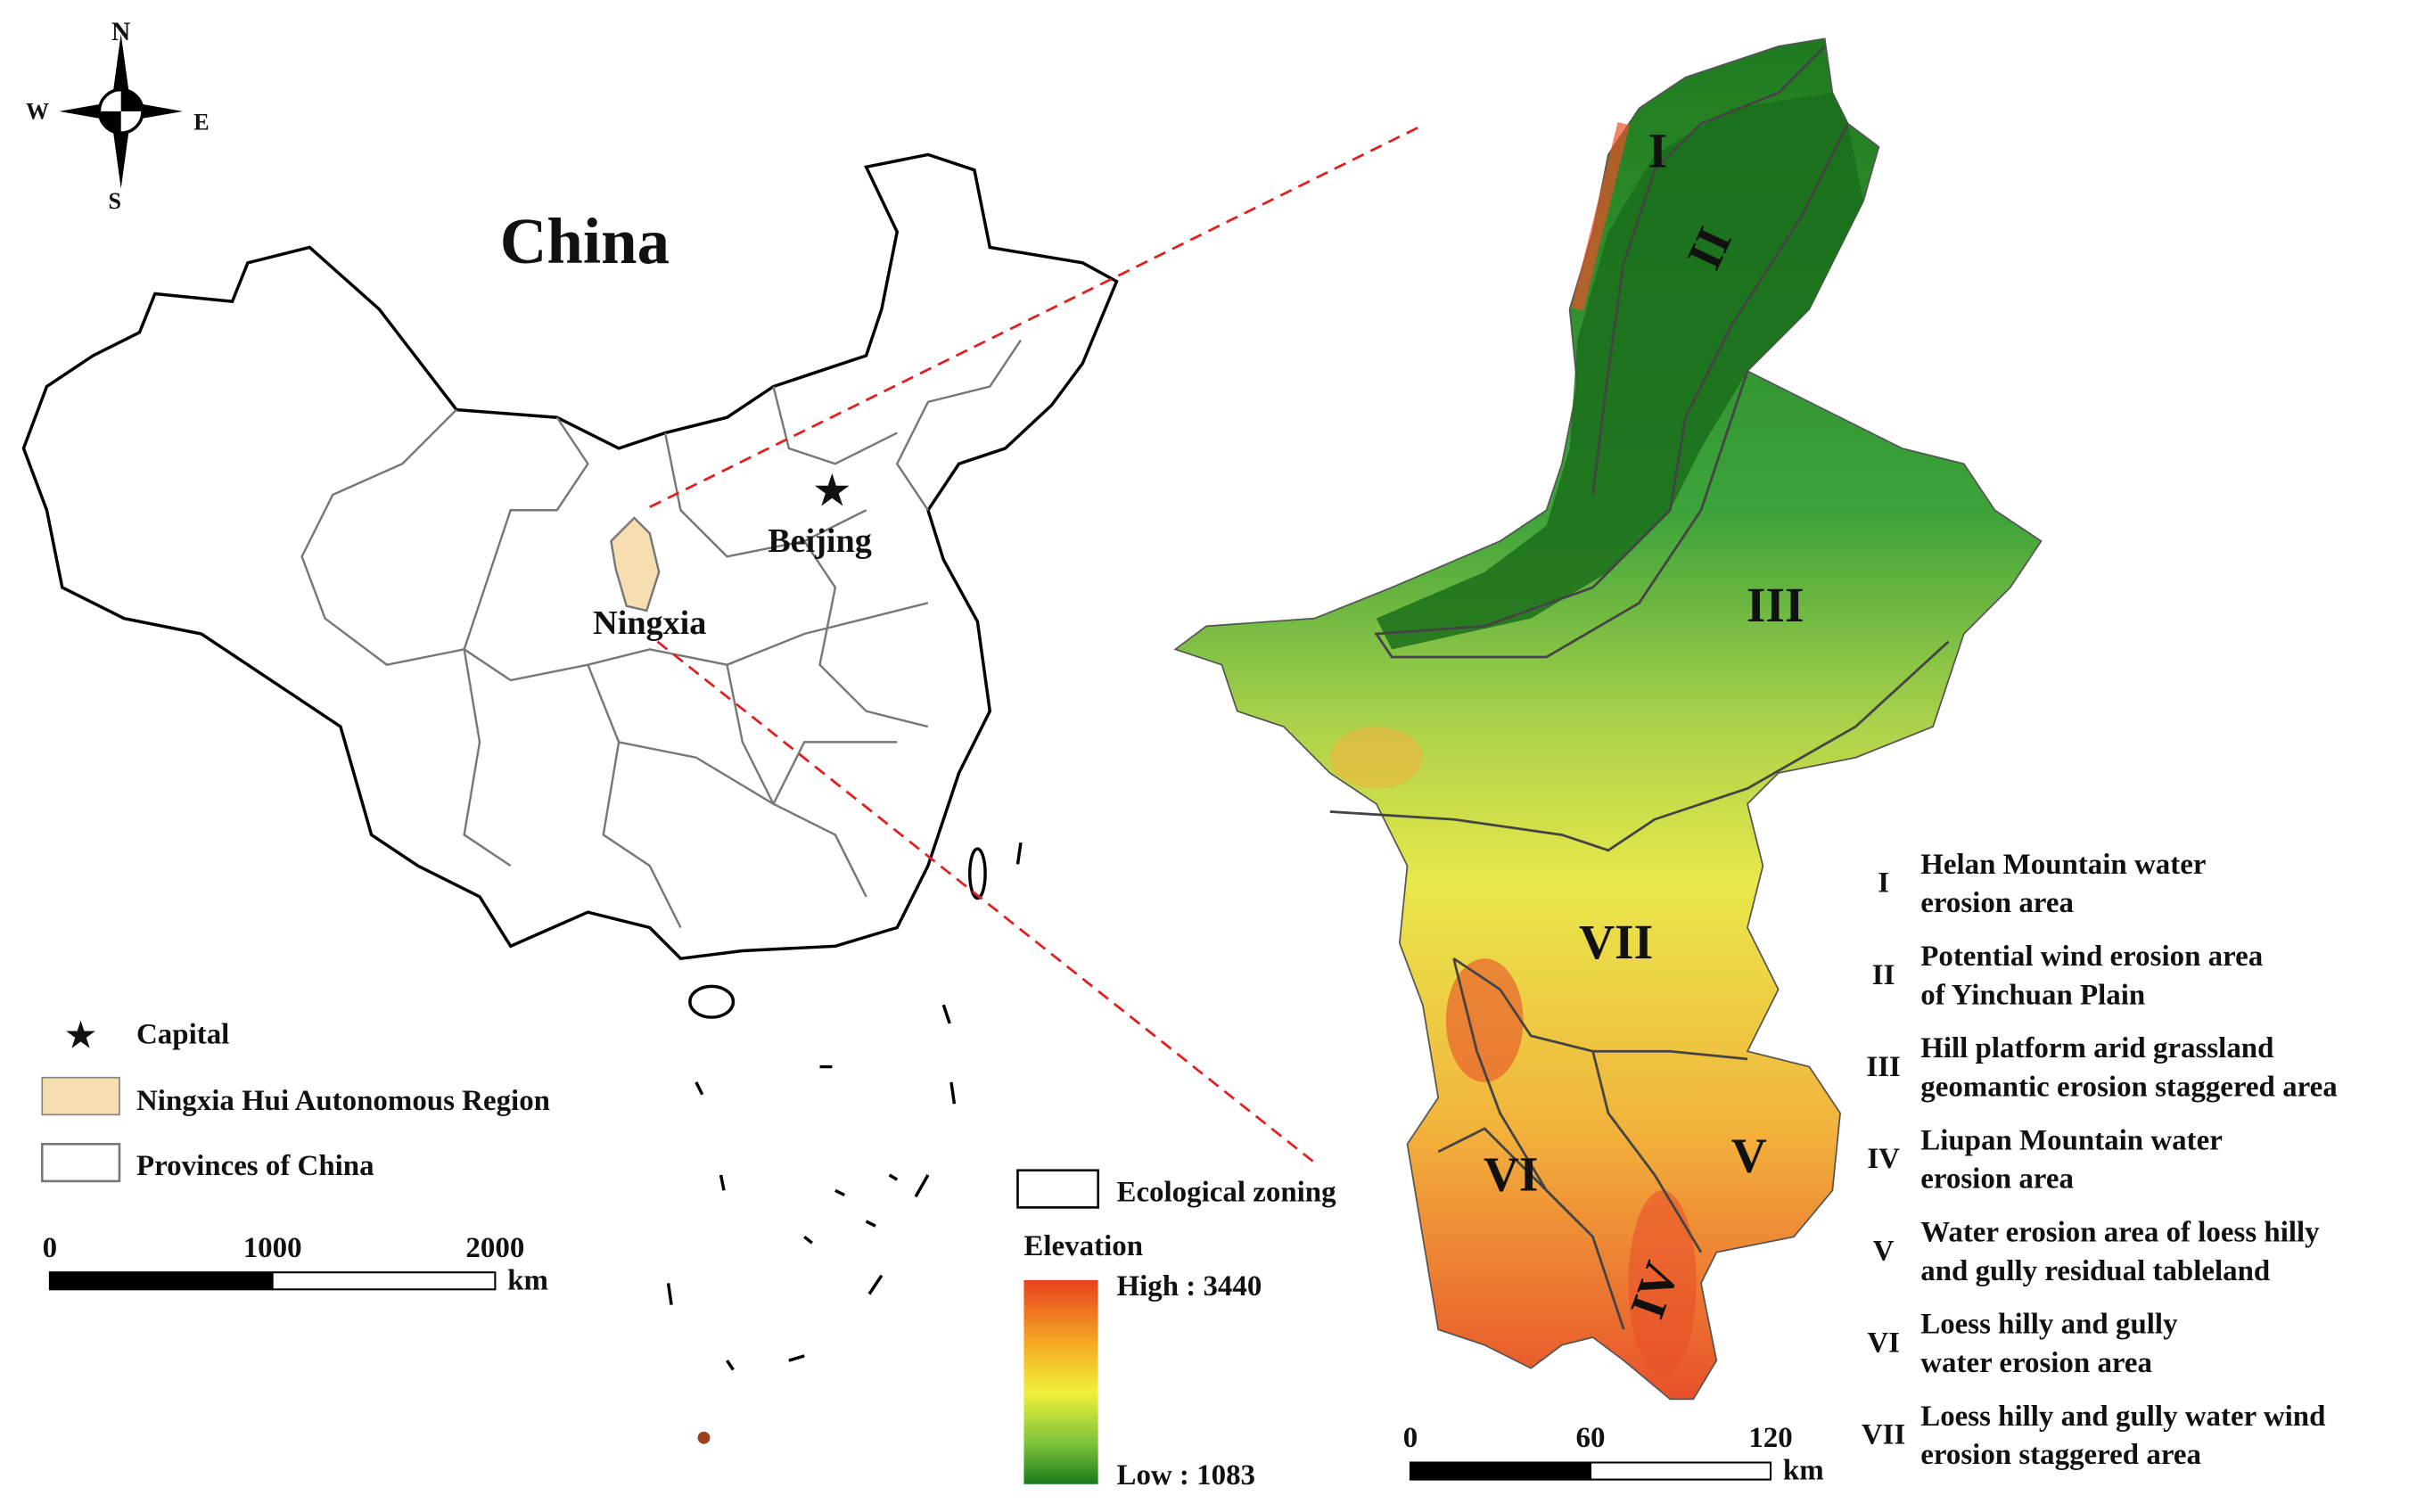 The height and width of the screenshot is (1512, 2425). What do you see at coordinates (201, 123) in the screenshot?
I see `compass-east: E` at bounding box center [201, 123].